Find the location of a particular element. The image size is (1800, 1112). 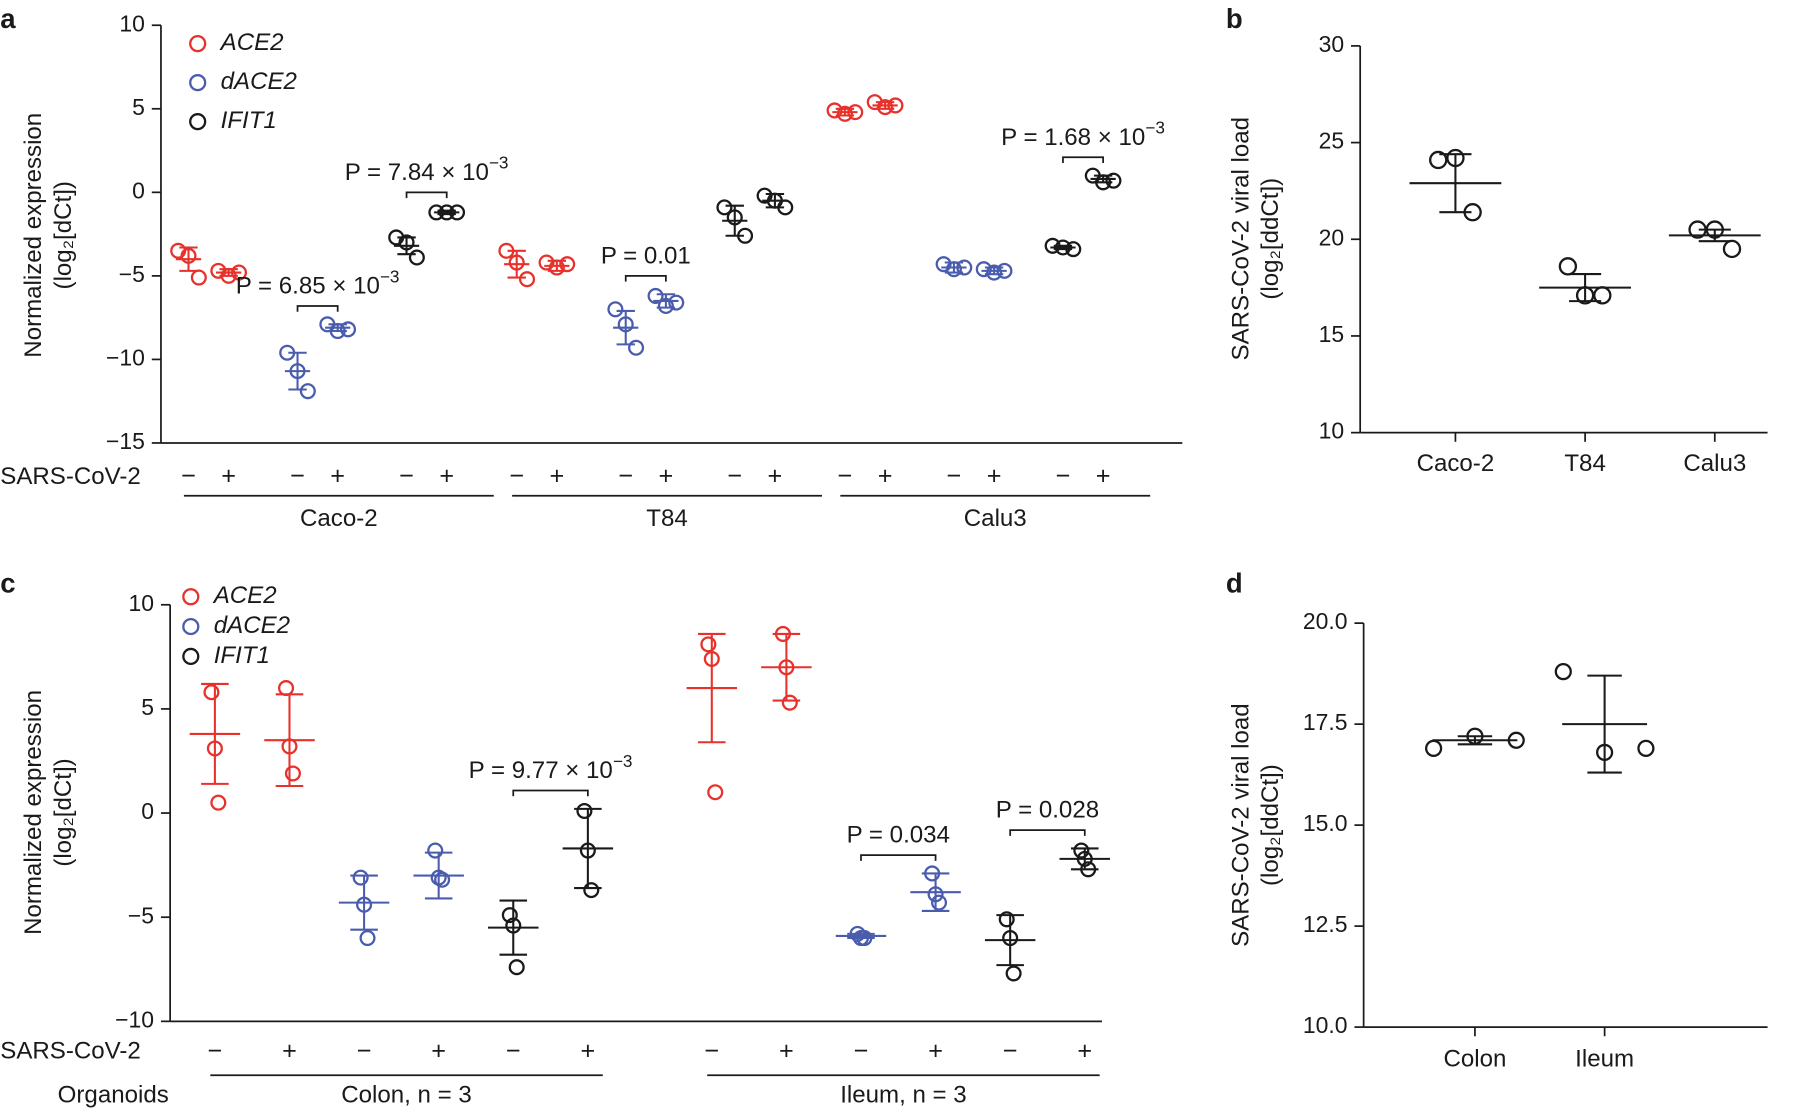

y-tick-label: 20 is located at coordinates (1332, 237).